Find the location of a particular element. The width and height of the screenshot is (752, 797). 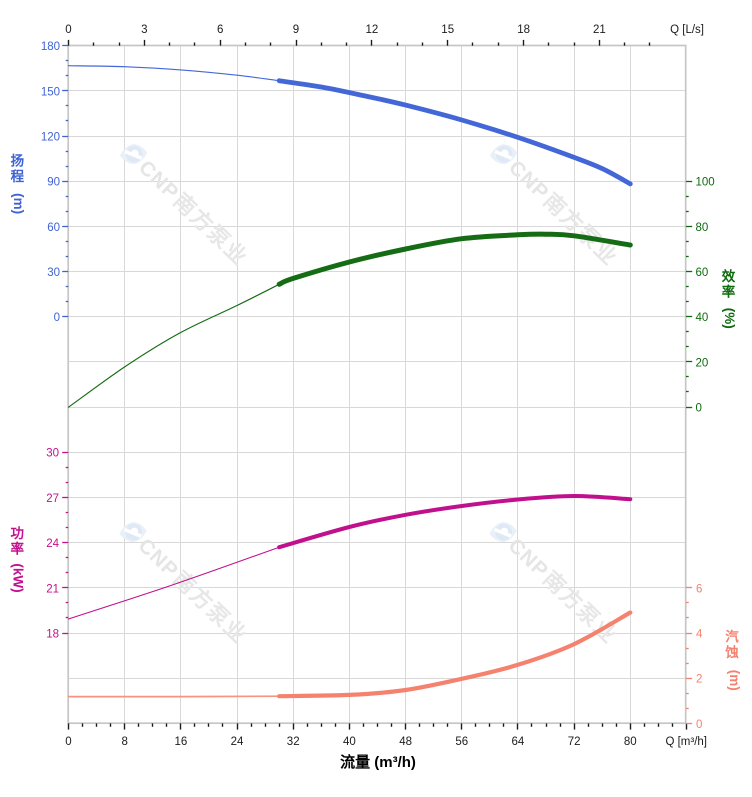

svg-text: 功 is located at coordinates (17, 533).